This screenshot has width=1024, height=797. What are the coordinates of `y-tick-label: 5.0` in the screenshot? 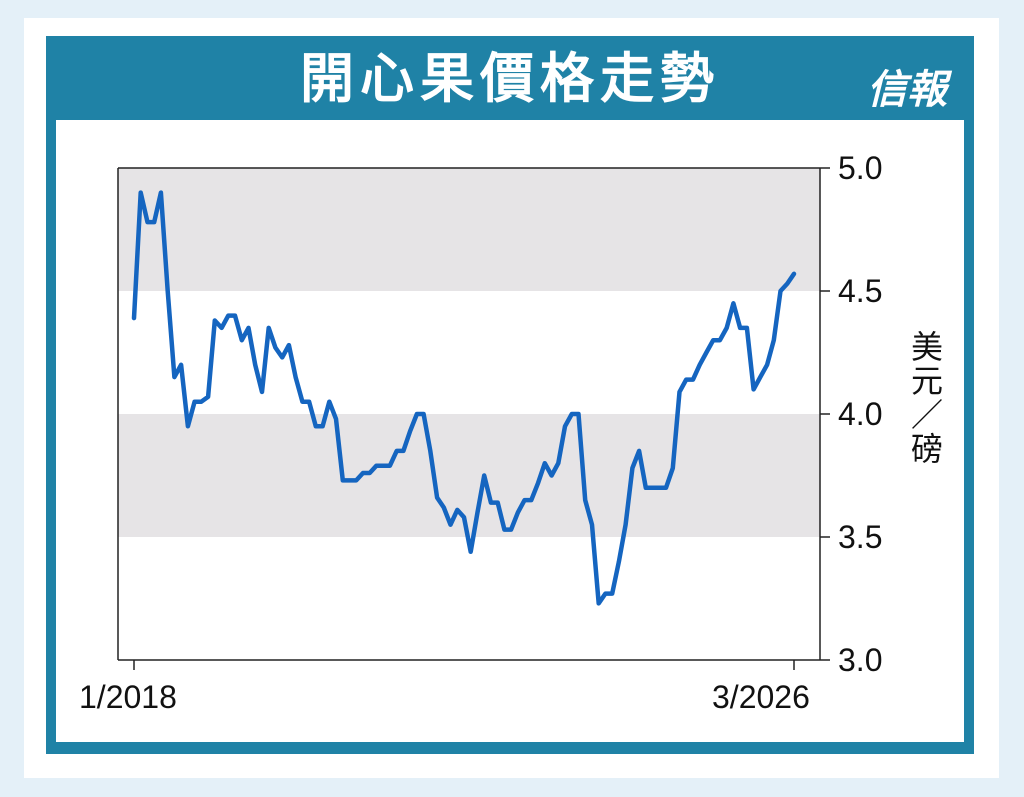 It's located at (860, 168).